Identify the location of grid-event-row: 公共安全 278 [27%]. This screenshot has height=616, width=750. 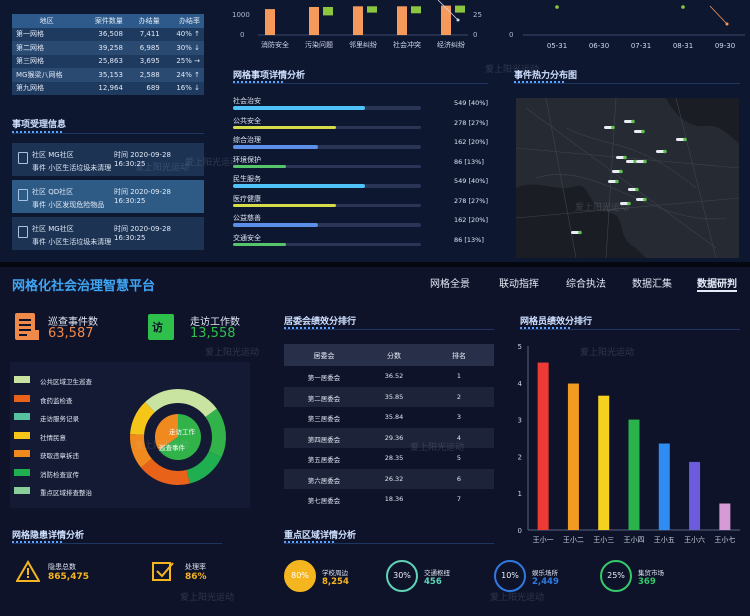
(360, 126).